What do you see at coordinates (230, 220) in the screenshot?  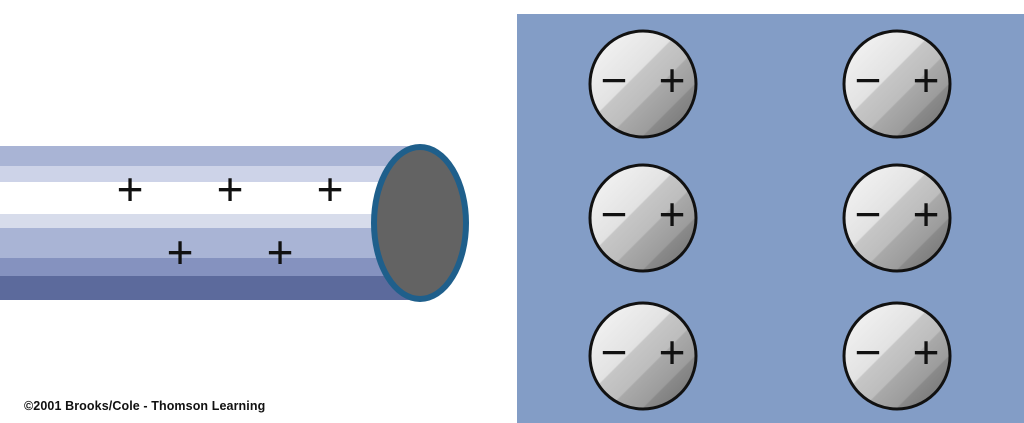 I see `rod-charges: + + + + +` at bounding box center [230, 220].